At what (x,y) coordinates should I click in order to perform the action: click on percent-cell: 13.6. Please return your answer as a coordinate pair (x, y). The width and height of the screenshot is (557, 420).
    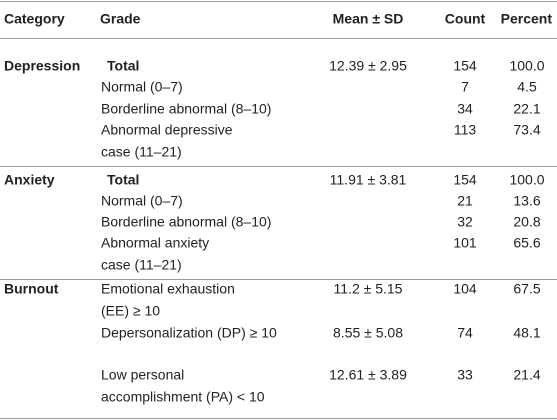
    Looking at the image, I should click on (526, 201).